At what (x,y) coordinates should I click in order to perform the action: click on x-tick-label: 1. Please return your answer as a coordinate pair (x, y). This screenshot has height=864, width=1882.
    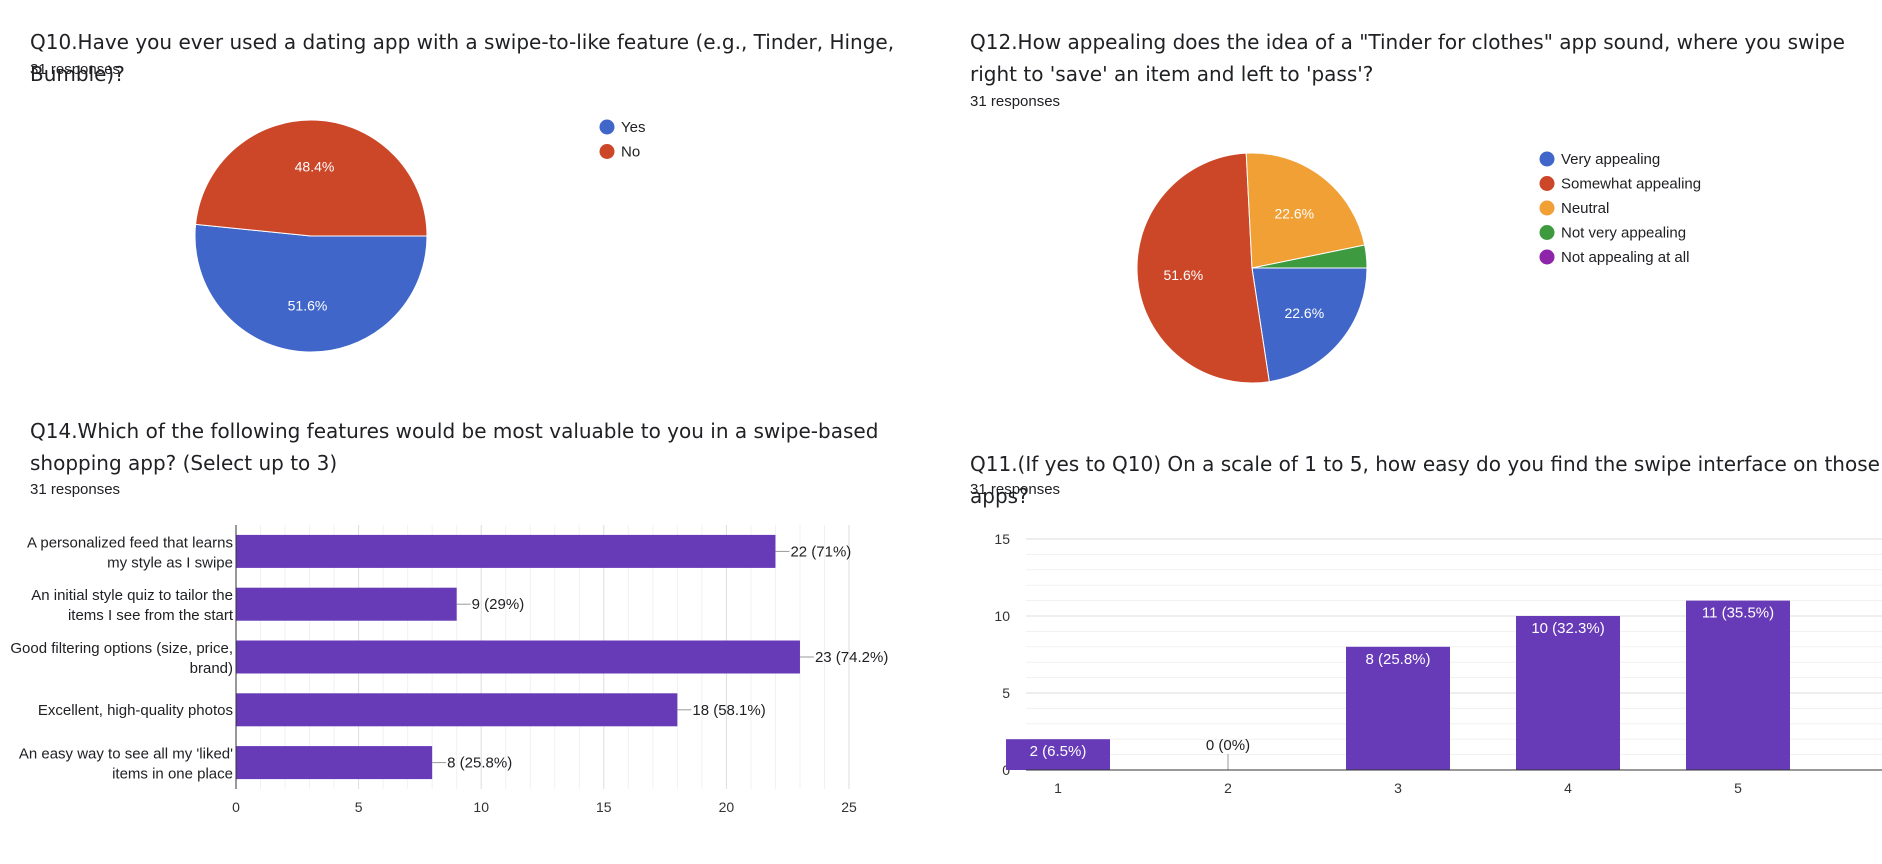
    Looking at the image, I should click on (1058, 788).